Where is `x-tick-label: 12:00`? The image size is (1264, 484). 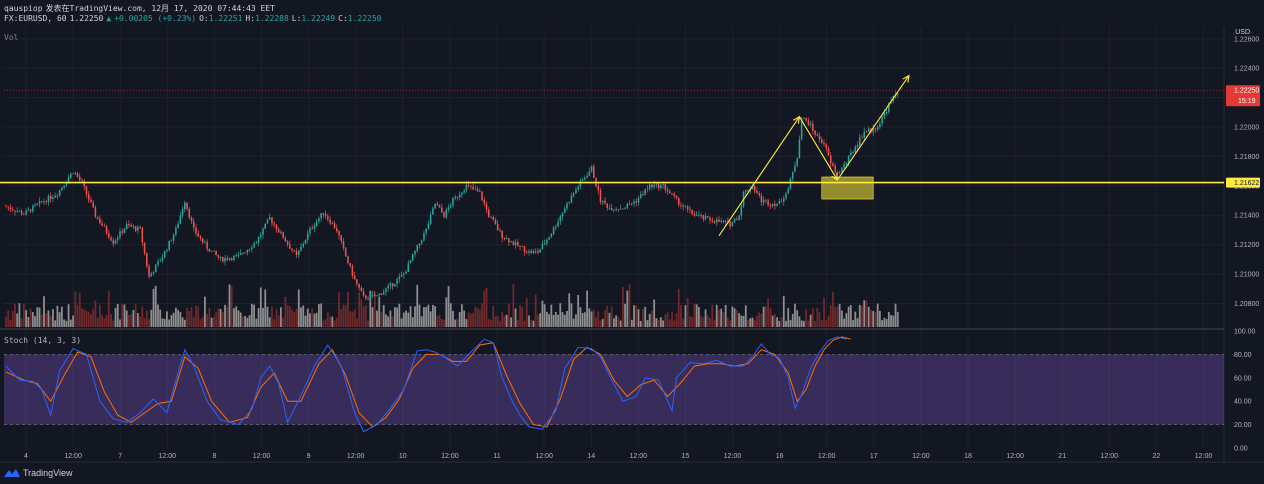 x-tick-label: 12:00 is located at coordinates (544, 456).